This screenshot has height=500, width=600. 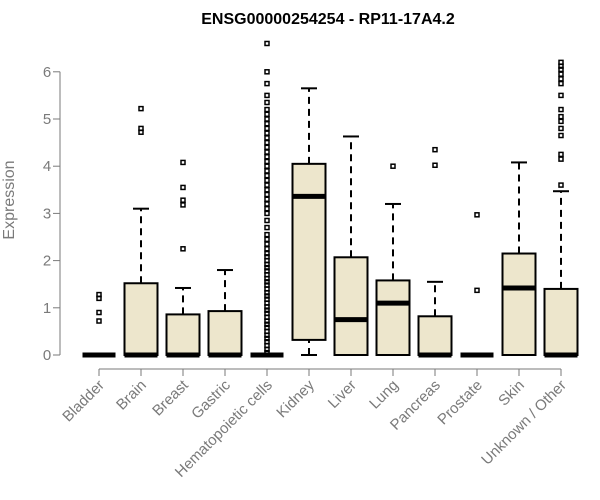 I want to click on y-tick-label: 3, so click(x=47, y=213).